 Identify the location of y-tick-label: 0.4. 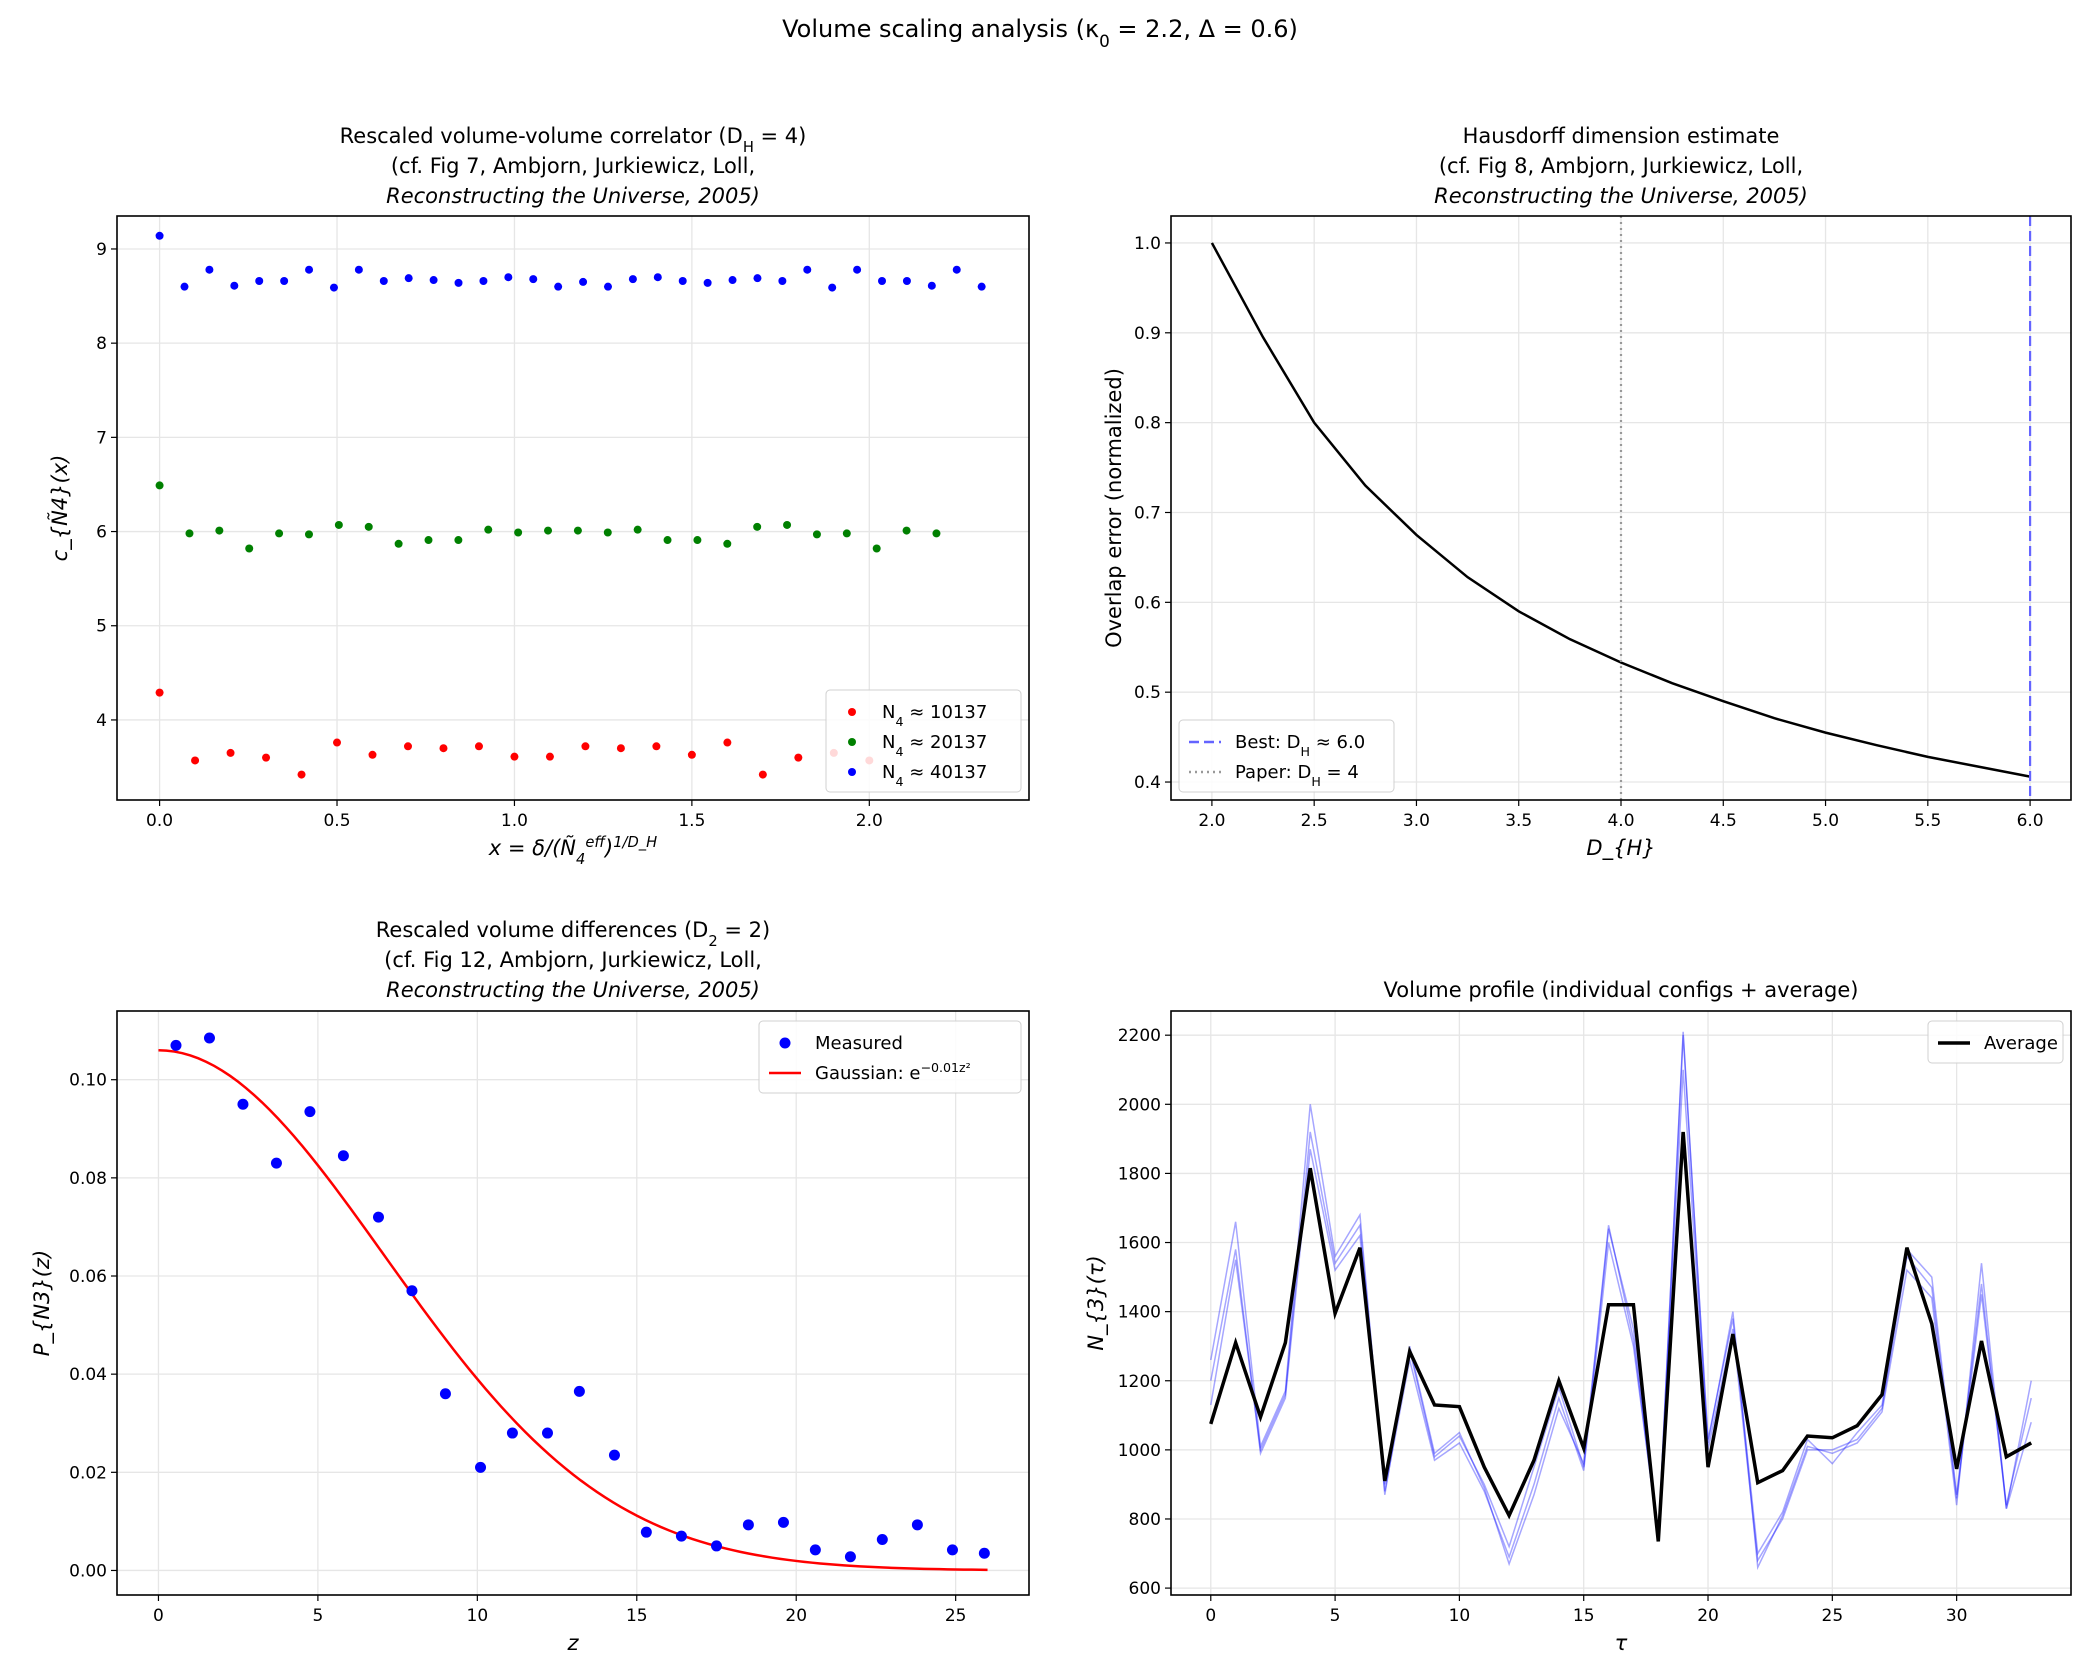
(1147, 783).